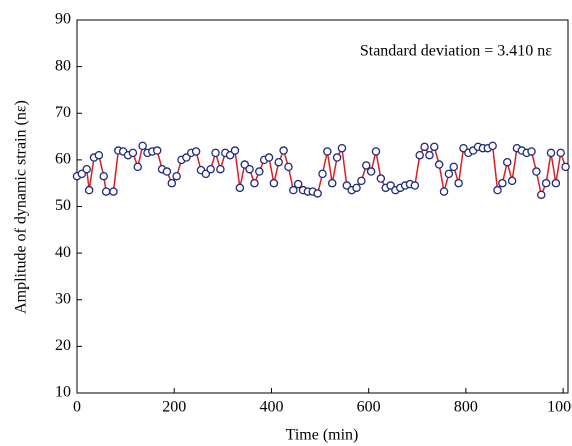 The image size is (572, 446). I want to click on y-tick-label: 80, so click(63, 65).